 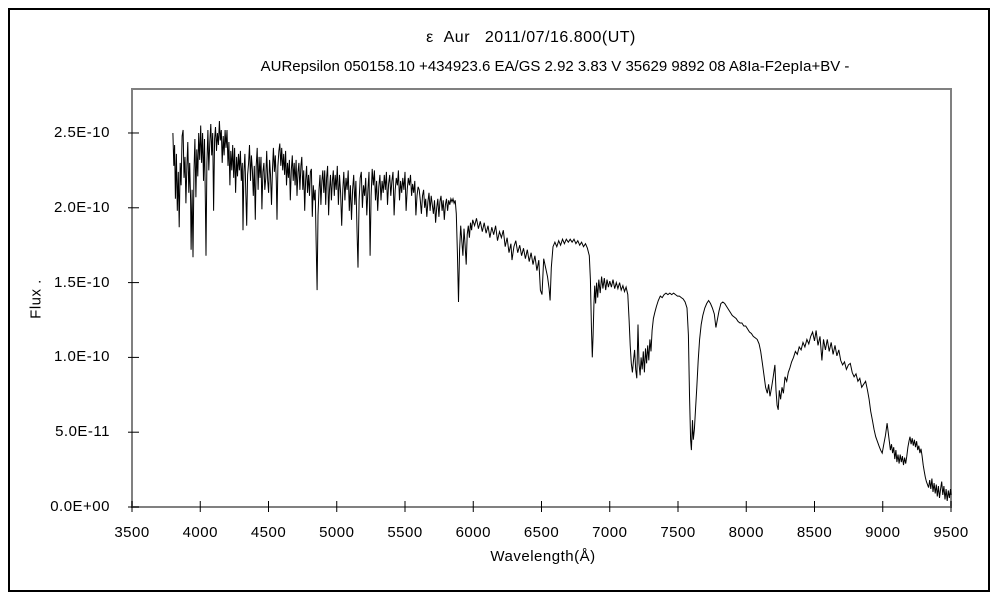 I want to click on x-tick-label: 7000, so click(x=610, y=532).